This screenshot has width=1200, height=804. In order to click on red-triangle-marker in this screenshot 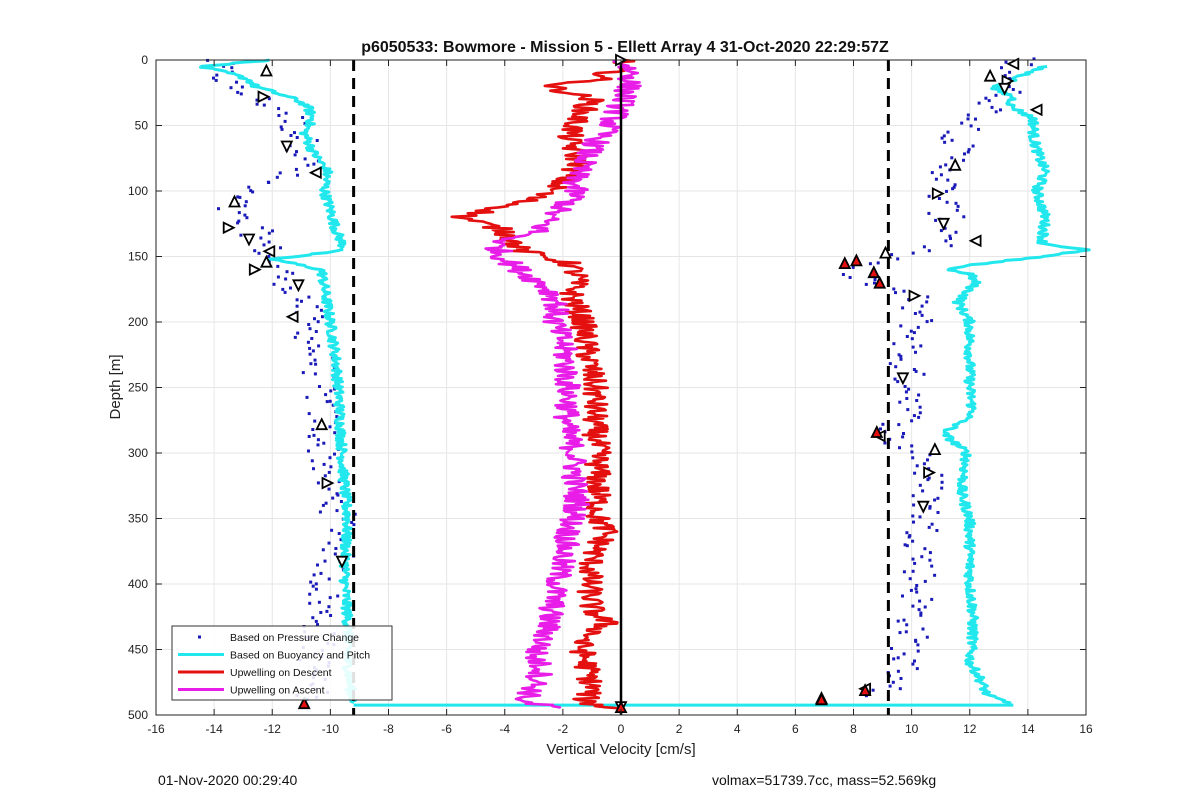, I will do `click(877, 431)`.